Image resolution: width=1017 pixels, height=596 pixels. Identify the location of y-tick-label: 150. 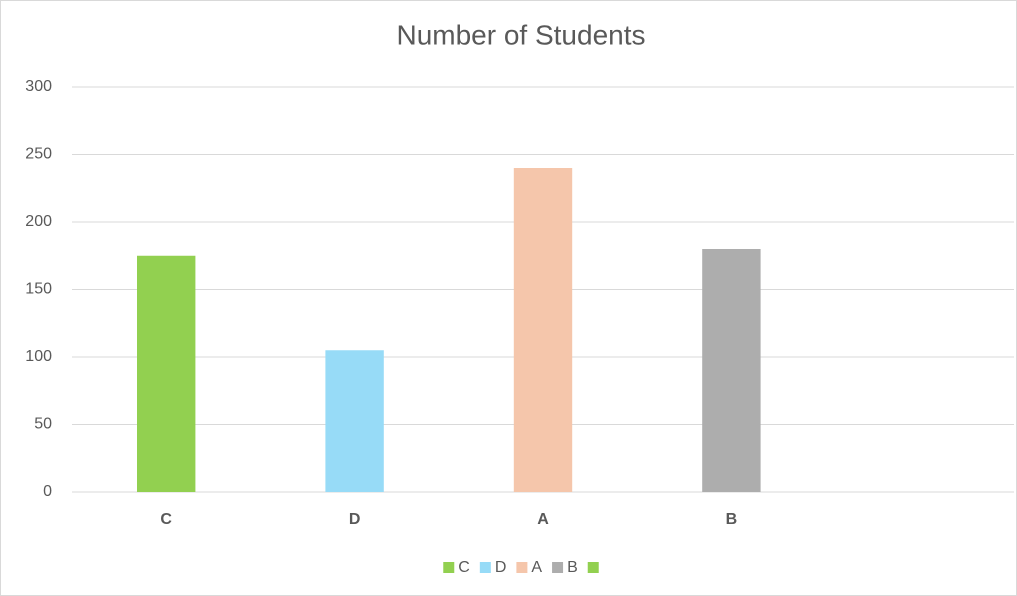
(38, 289).